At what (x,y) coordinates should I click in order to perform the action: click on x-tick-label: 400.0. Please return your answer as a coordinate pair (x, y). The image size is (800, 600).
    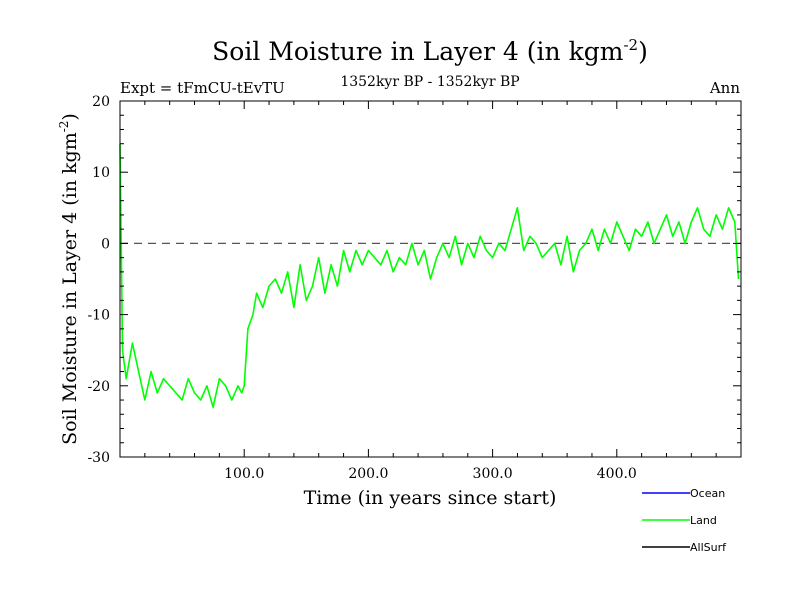
    Looking at the image, I should click on (617, 474).